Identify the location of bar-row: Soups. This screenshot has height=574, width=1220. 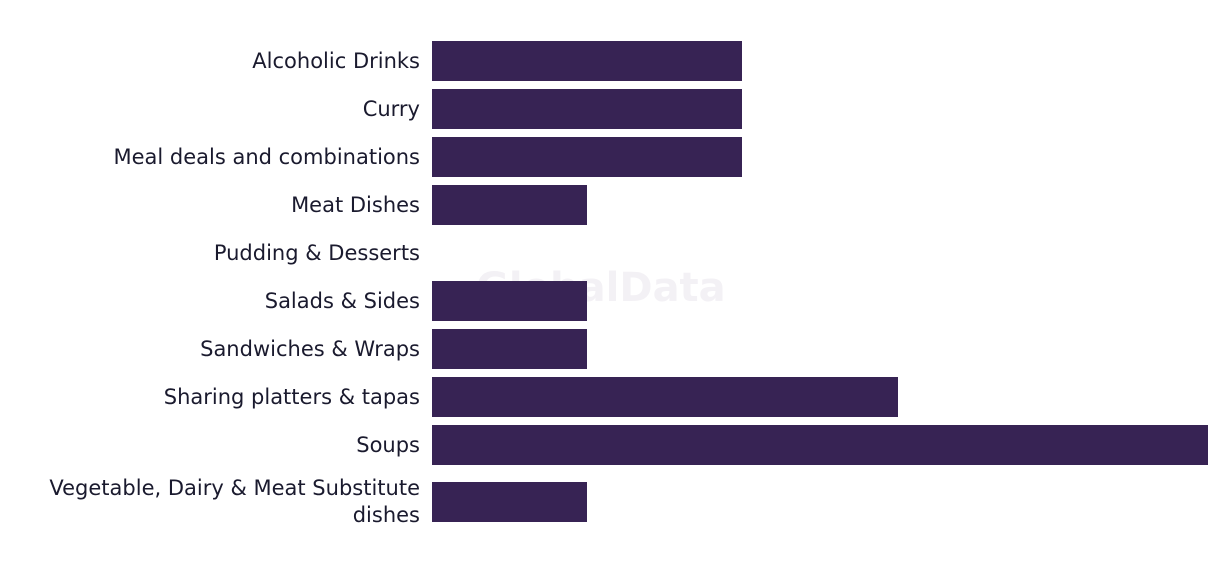
(610, 445).